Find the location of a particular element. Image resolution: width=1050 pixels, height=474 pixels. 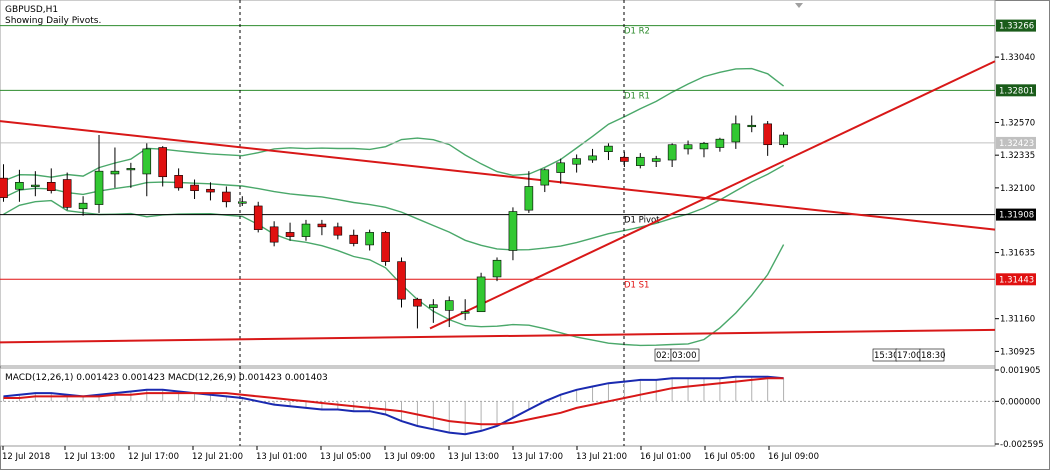

pivot-line-label: D1 Pivot is located at coordinates (642, 221).